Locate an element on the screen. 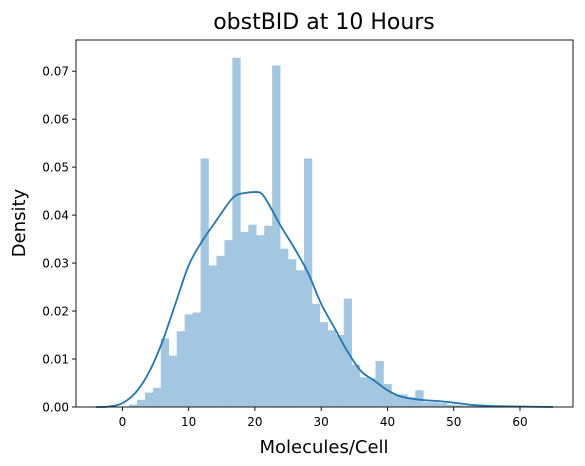 Image resolution: width=585 pixels, height=466 pixels. y-tick-label: 0.01 is located at coordinates (55, 360).